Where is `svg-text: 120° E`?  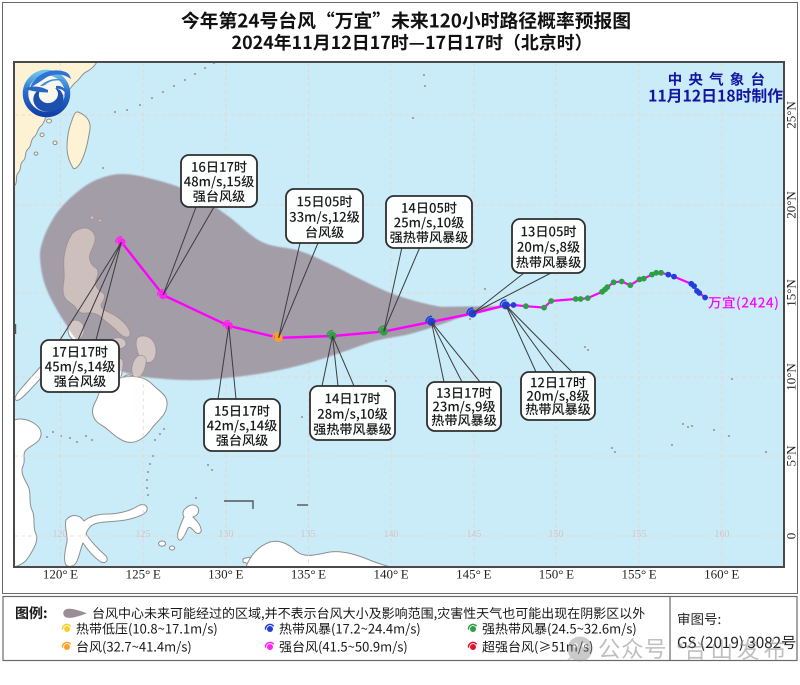 svg-text: 120° E is located at coordinates (60, 574).